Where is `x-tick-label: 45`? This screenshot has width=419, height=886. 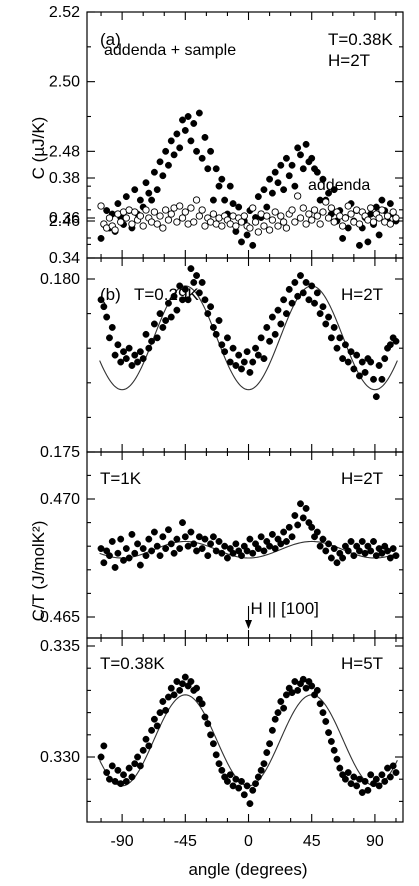 x-tick-label: 45 is located at coordinates (312, 841).